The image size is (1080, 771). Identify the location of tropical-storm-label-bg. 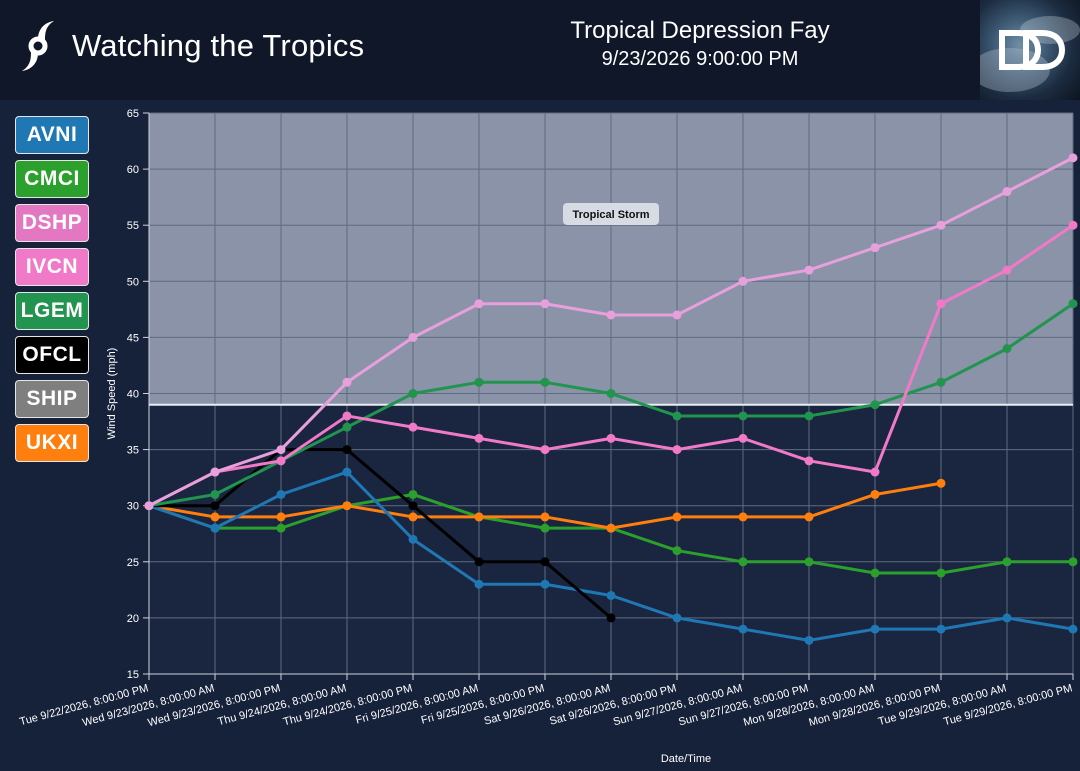
(611, 213).